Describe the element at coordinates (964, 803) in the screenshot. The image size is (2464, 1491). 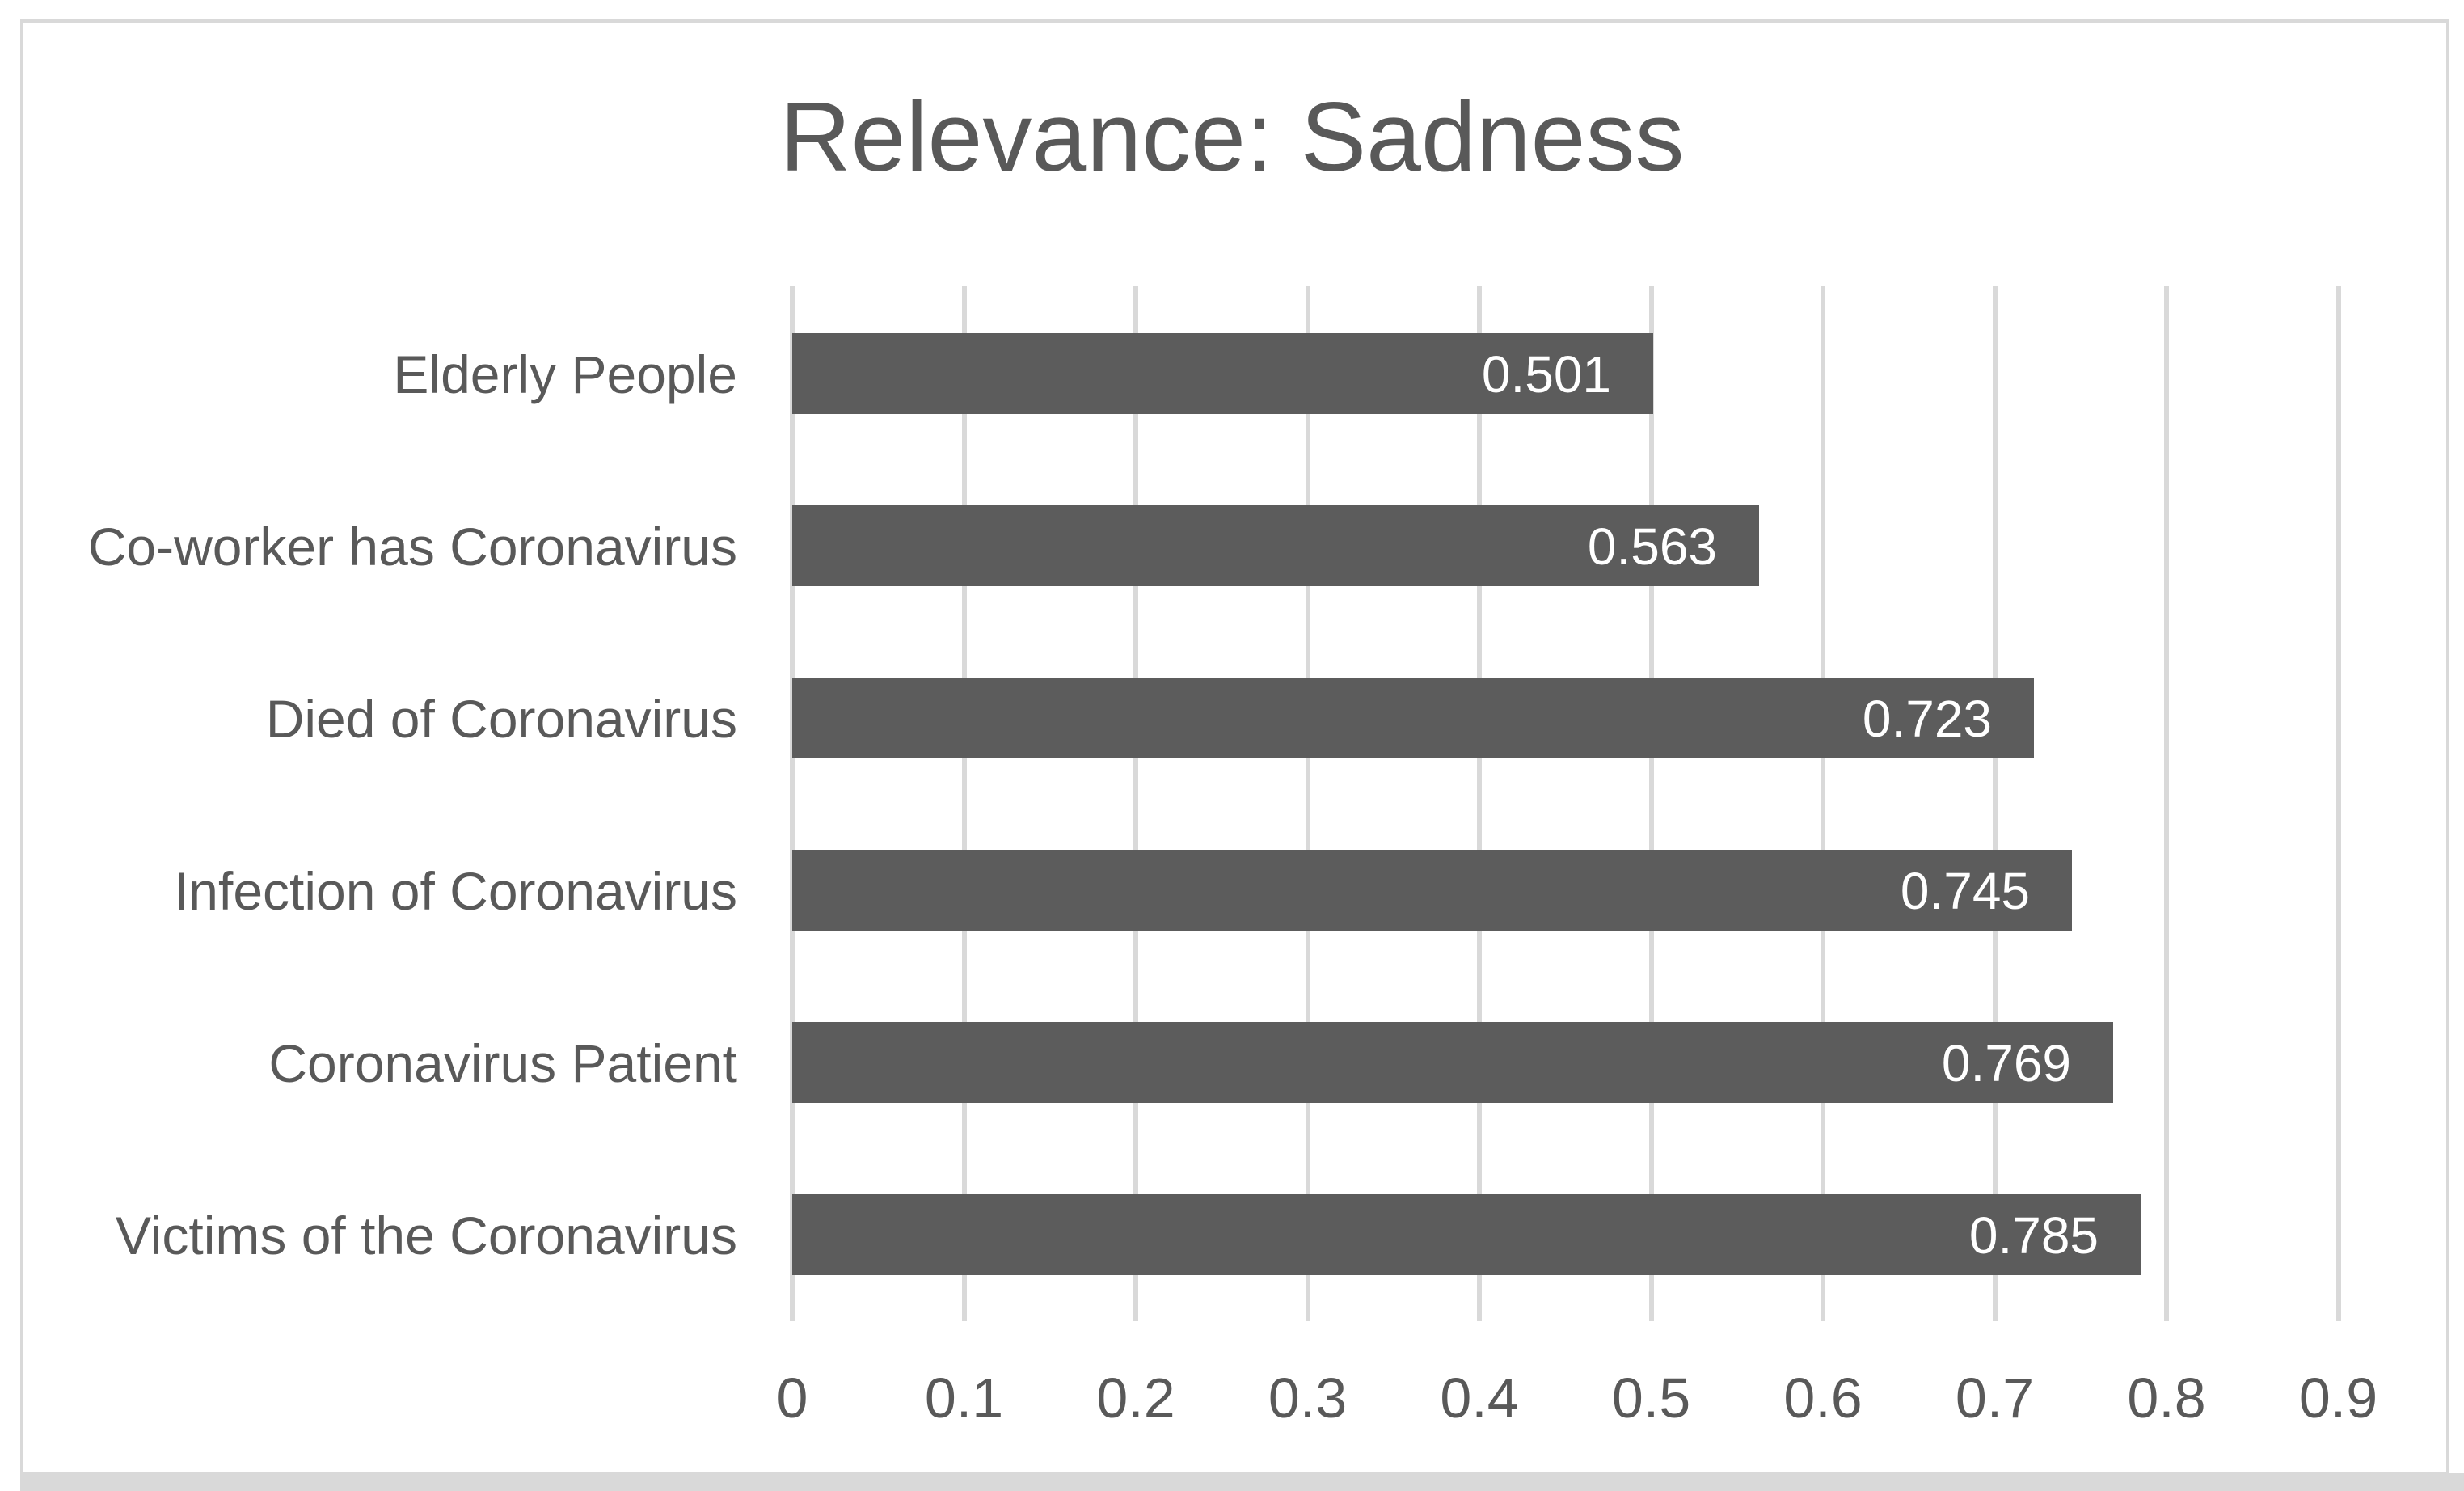
I see `gridline-x-0.1` at that location.